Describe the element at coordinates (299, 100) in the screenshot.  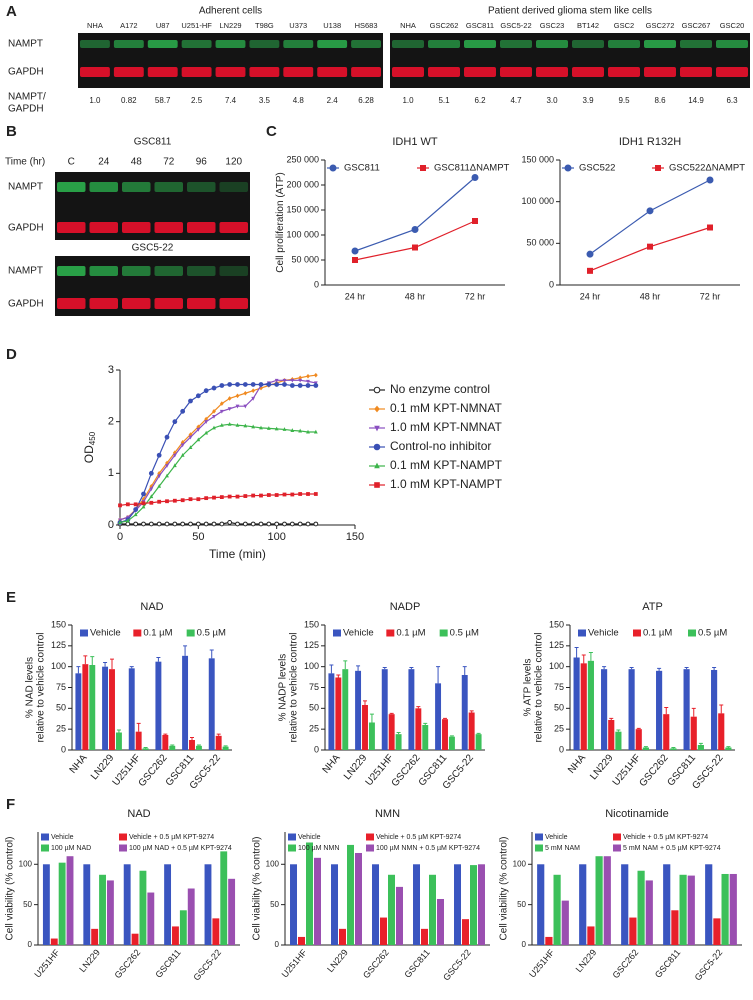
I see `ratio-value: 4.8` at that location.